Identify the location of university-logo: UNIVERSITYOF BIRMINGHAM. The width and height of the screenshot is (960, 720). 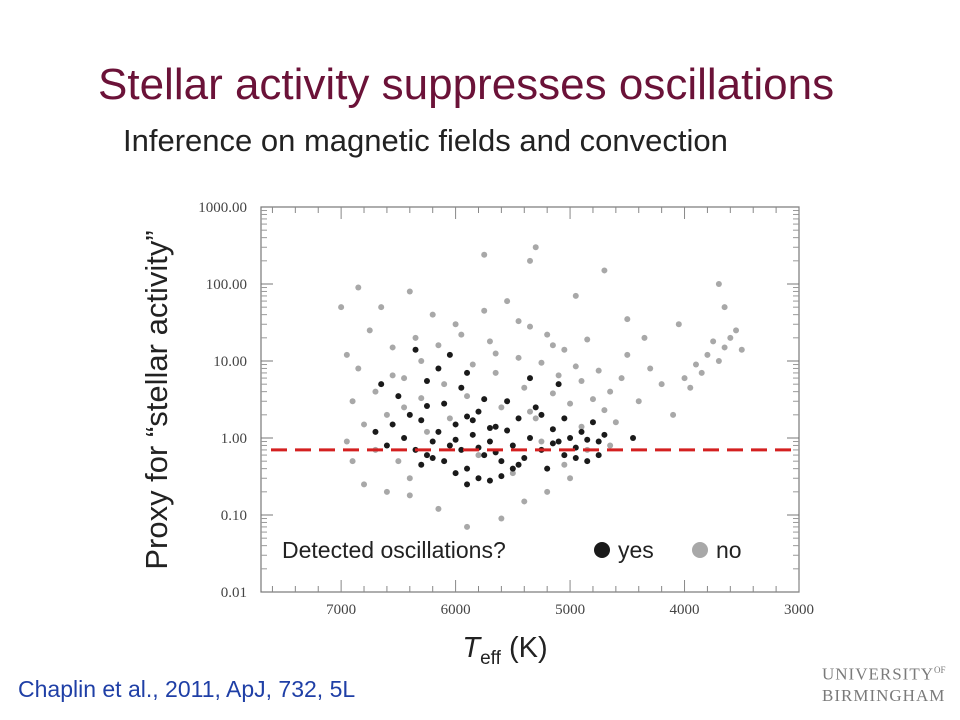
(884, 683).